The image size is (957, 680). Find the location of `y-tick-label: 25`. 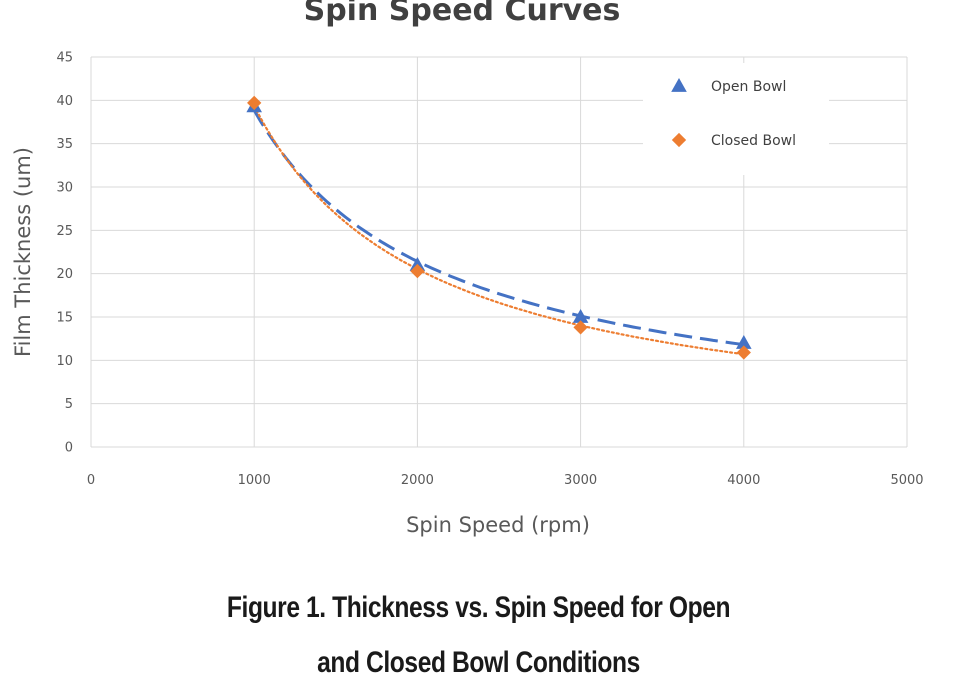

y-tick-label: 25 is located at coordinates (64, 231).